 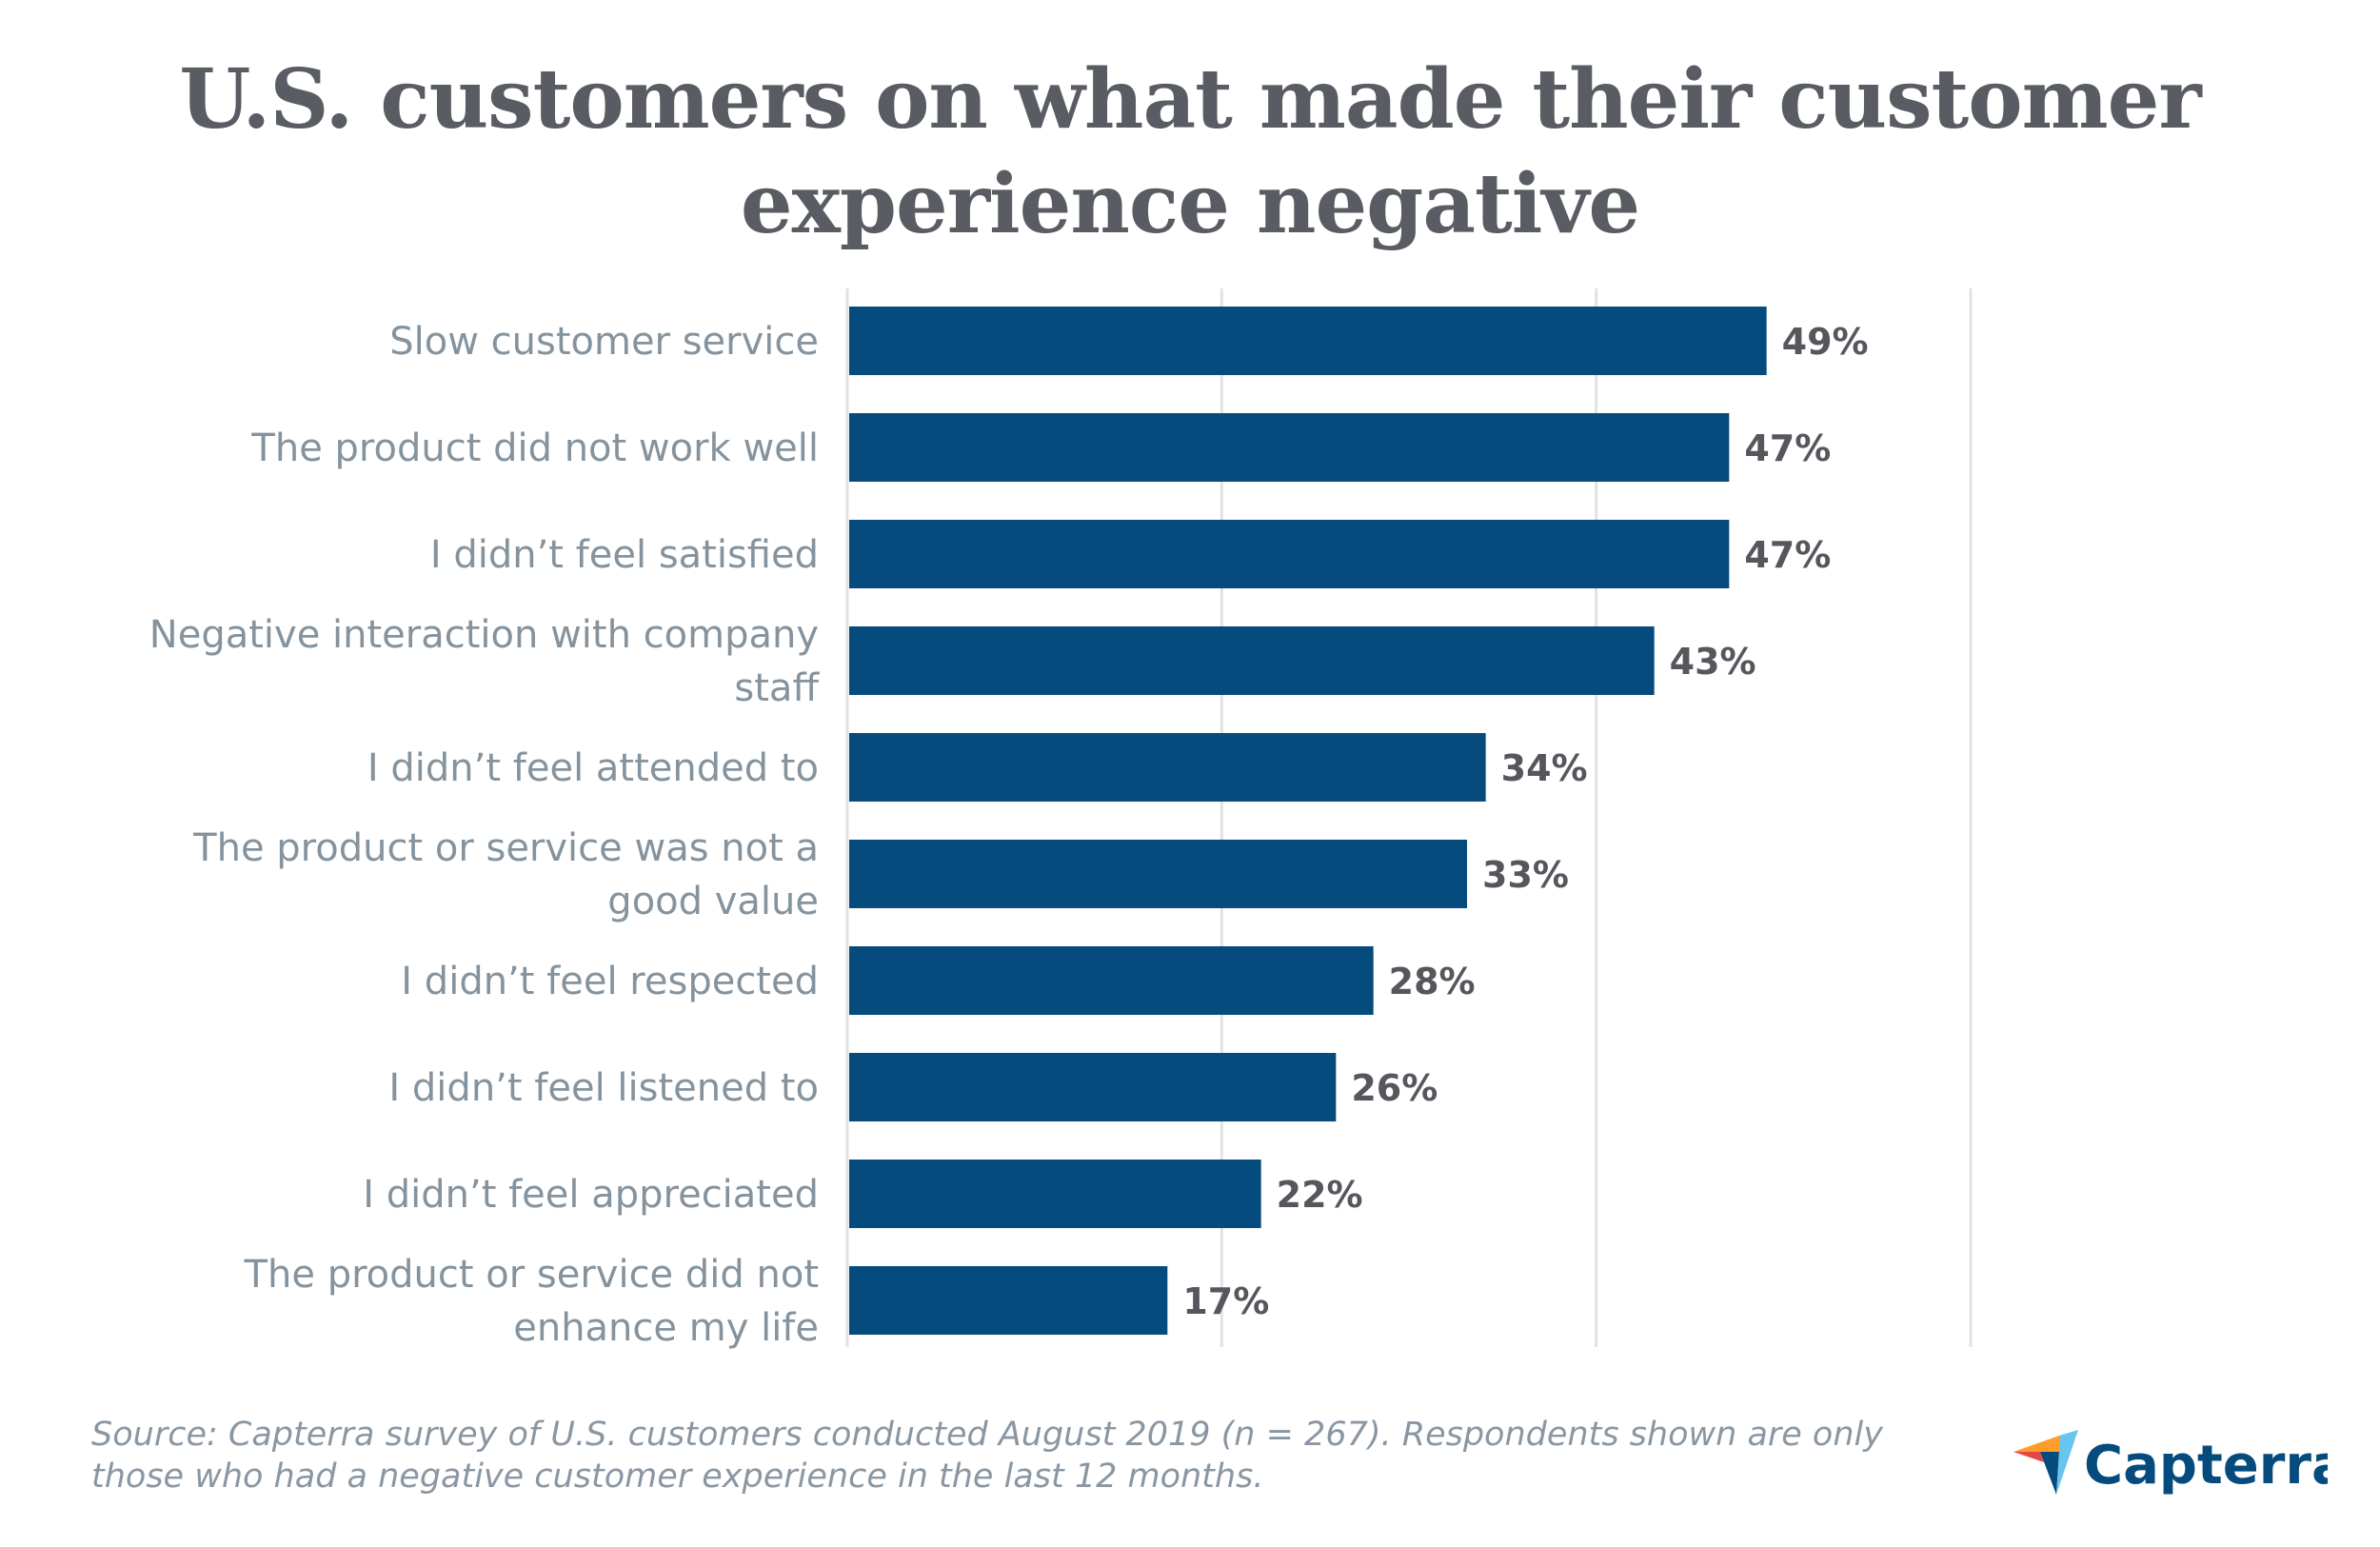 I want to click on capterra-logo: Capterra, so click(x=2170, y=1463).